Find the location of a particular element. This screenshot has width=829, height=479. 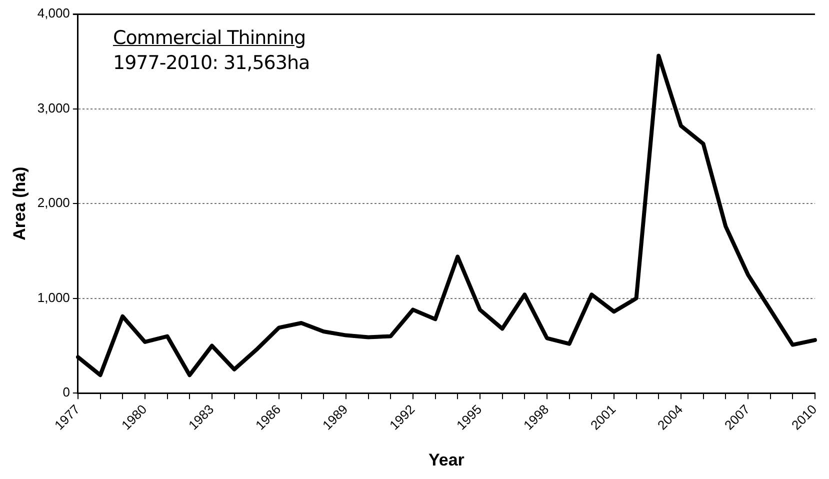

y-tick-label: 1,000 is located at coordinates (53, 297).